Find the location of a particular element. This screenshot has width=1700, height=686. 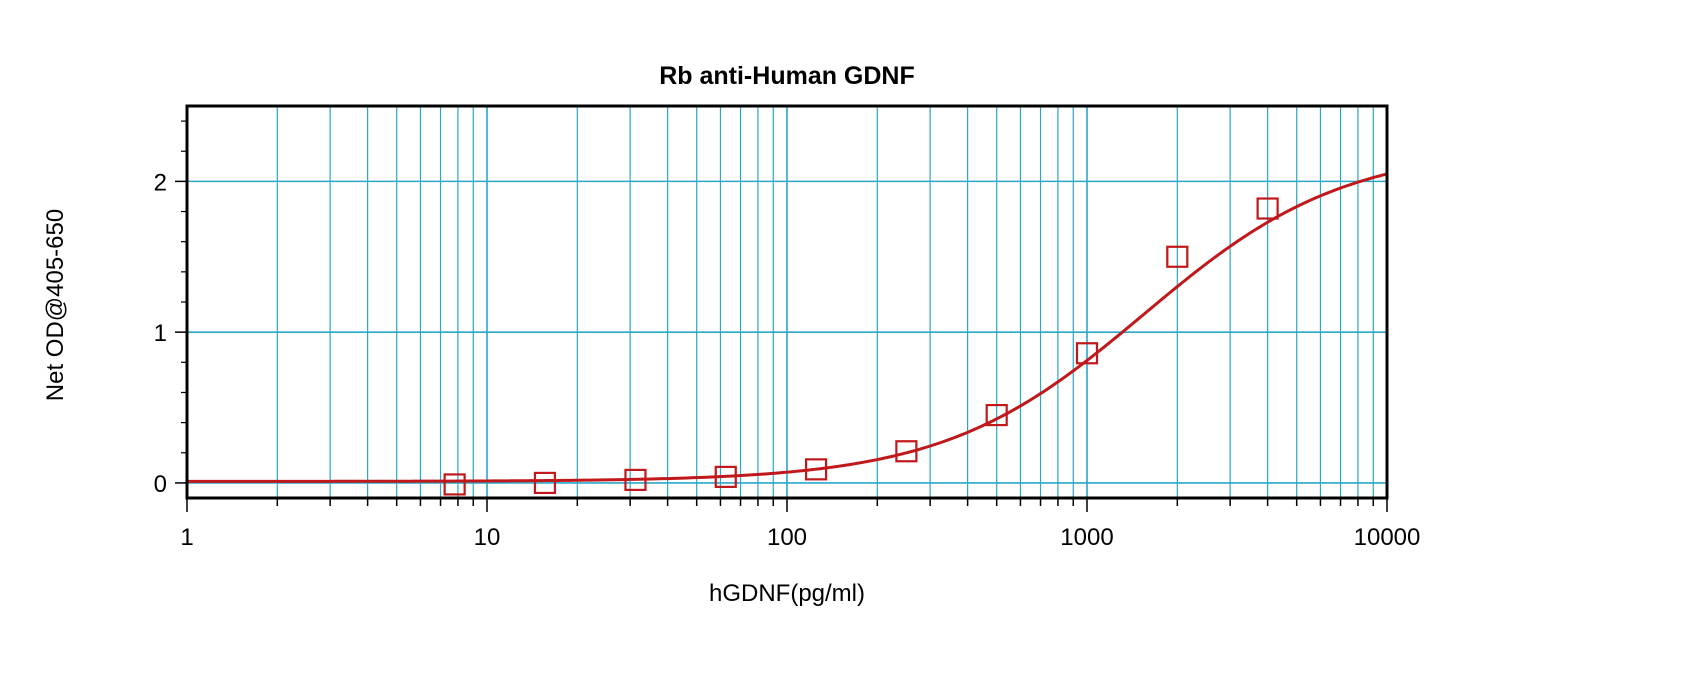

x-tick-label: 10 is located at coordinates (487, 537).